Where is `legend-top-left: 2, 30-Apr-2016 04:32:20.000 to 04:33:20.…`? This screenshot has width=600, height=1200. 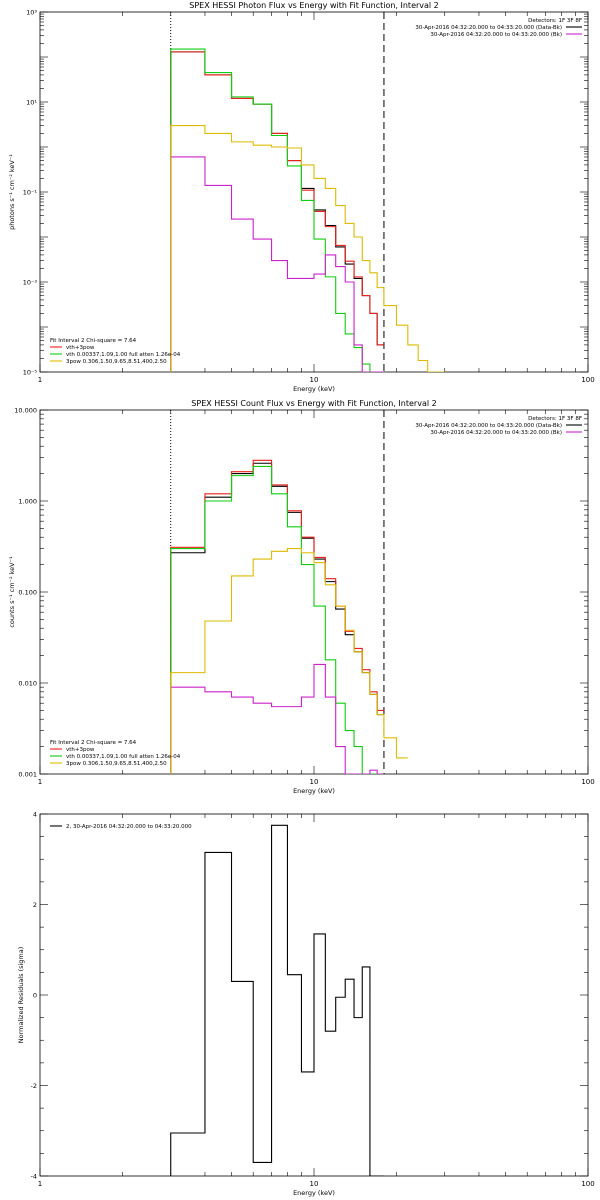
legend-top-left: 2, 30-Apr-2016 04:32:20.000 to 04:33:20.… is located at coordinates (121, 827).